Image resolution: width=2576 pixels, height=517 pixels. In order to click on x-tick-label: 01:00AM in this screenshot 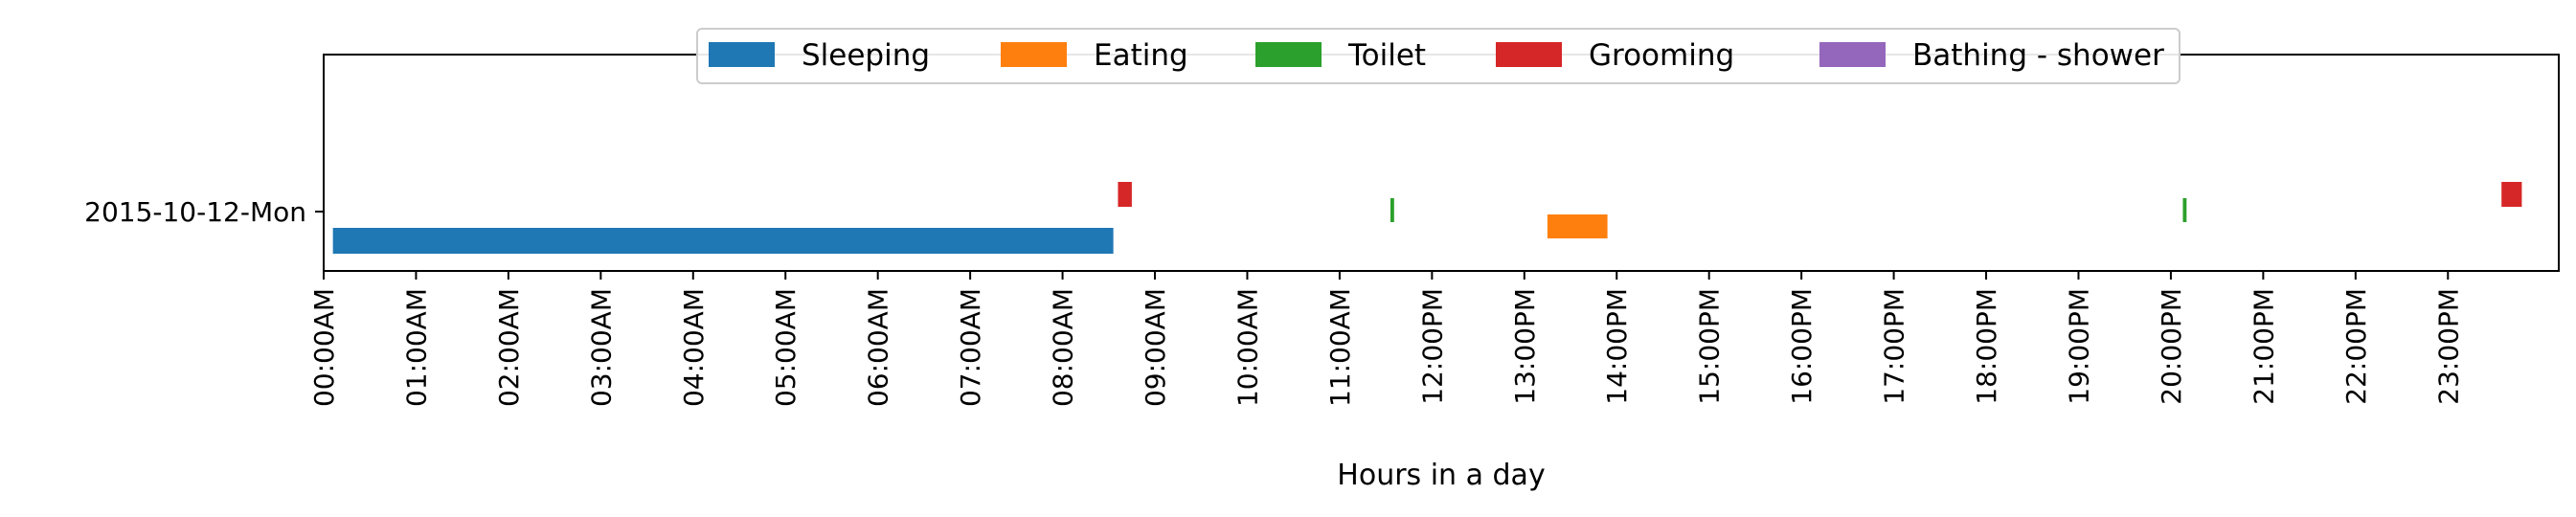, I will do `click(416, 347)`.